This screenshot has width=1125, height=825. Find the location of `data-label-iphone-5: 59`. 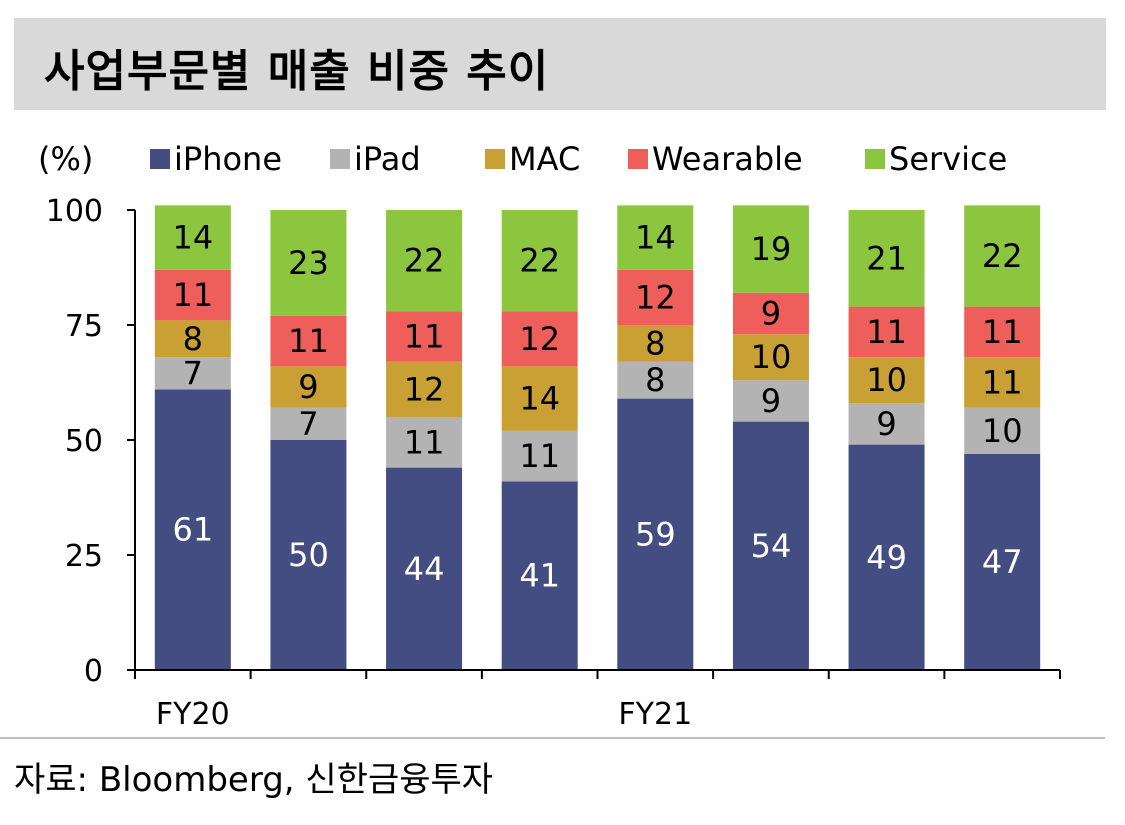

data-label-iphone-5: 59 is located at coordinates (655, 534).